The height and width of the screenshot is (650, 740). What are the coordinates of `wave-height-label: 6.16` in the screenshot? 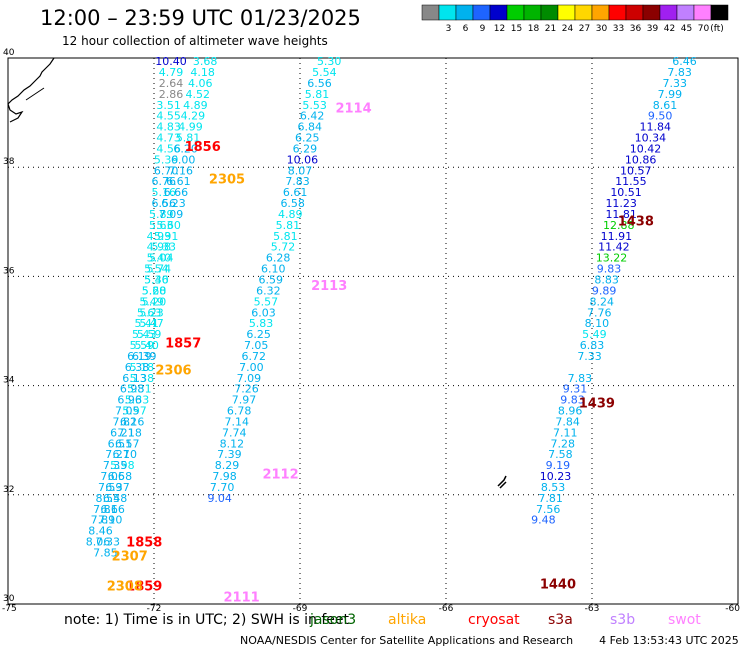 It's located at (132, 421).